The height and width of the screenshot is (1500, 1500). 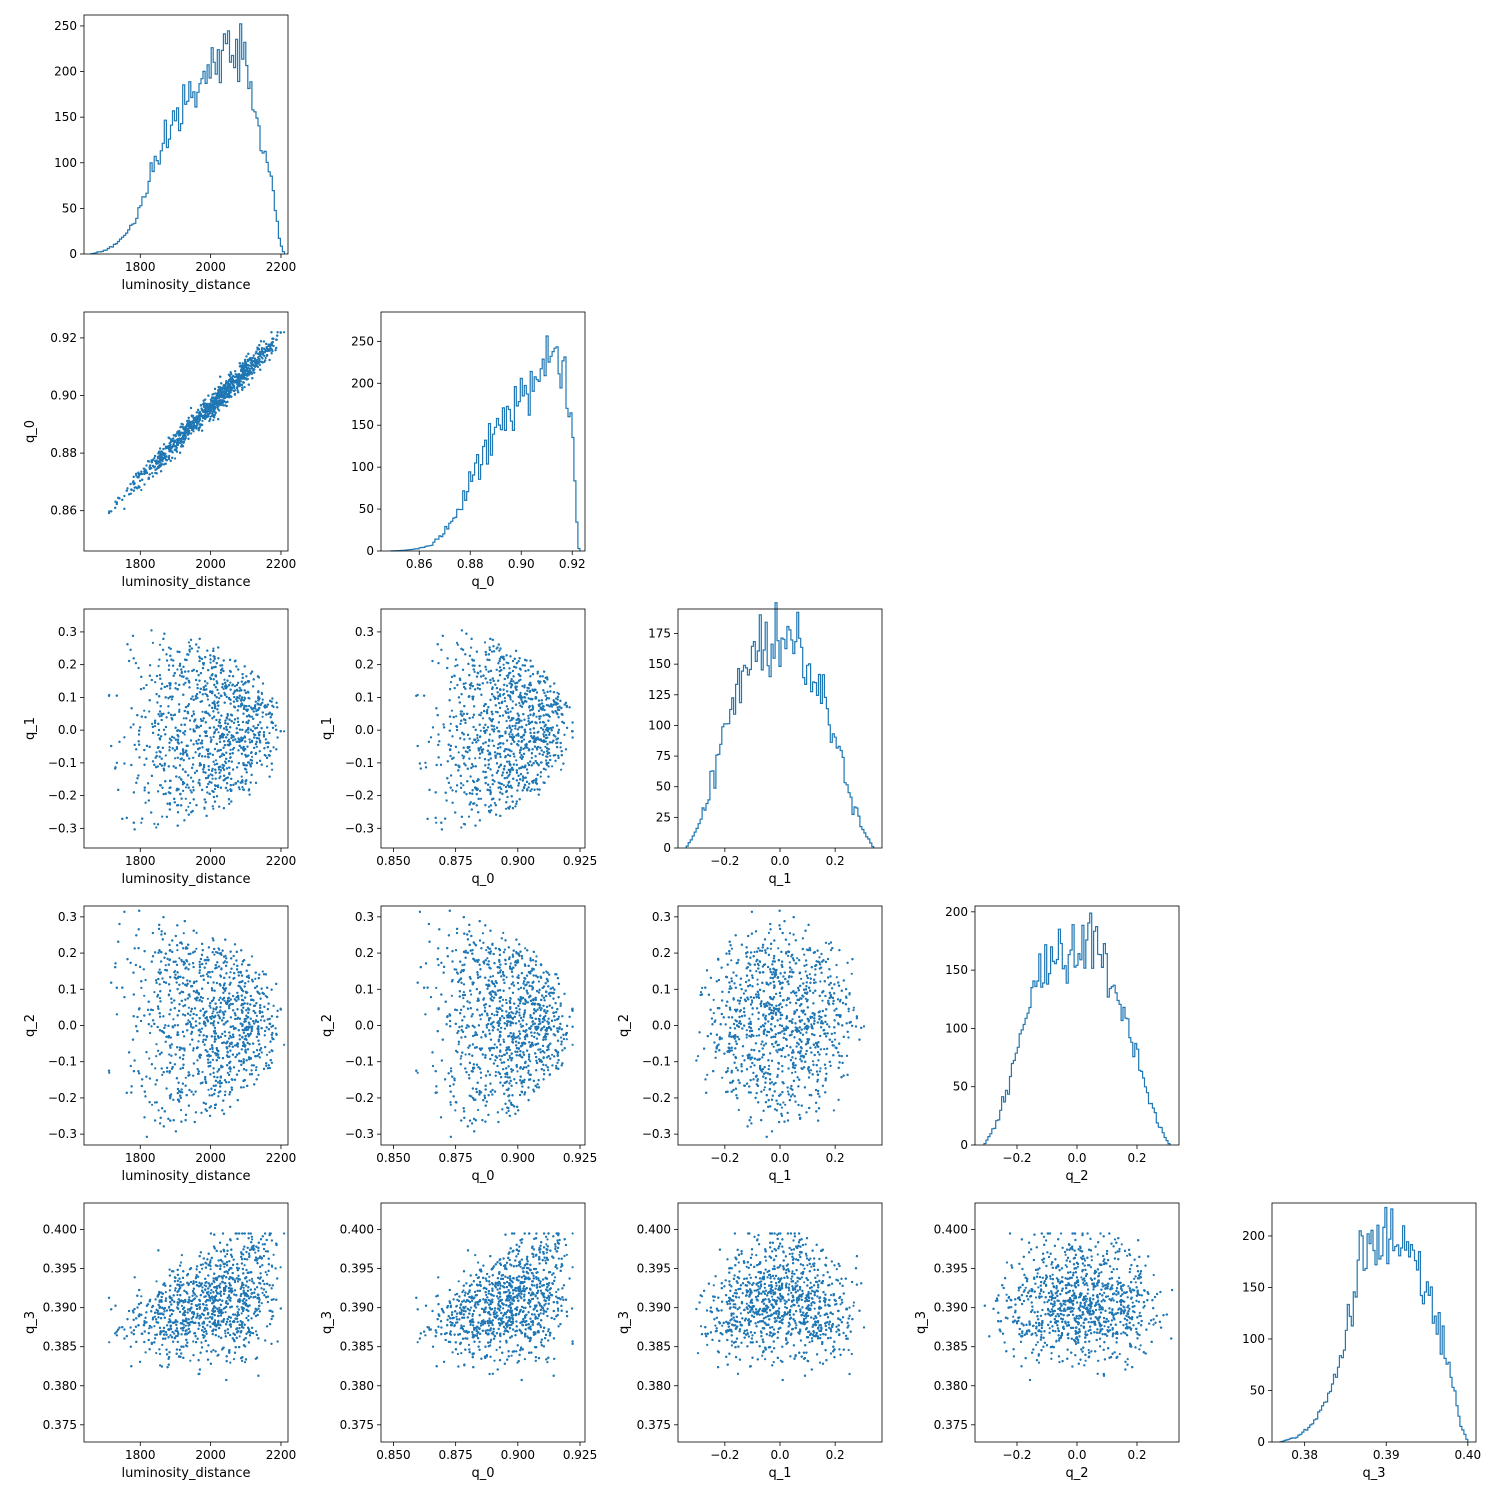 I want to click on x-tick-label: 0.0, so click(x=779, y=861).